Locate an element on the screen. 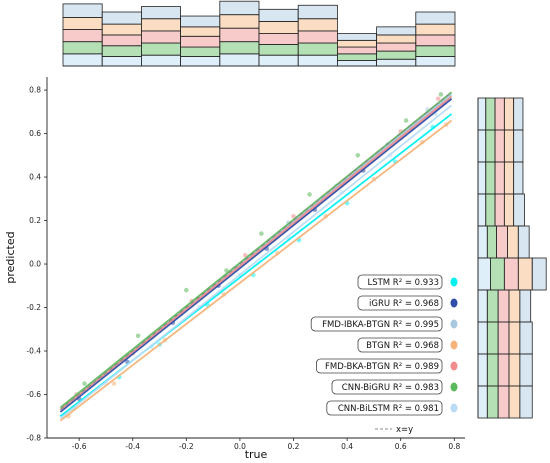  x-tick-label: 0.4 is located at coordinates (347, 446).